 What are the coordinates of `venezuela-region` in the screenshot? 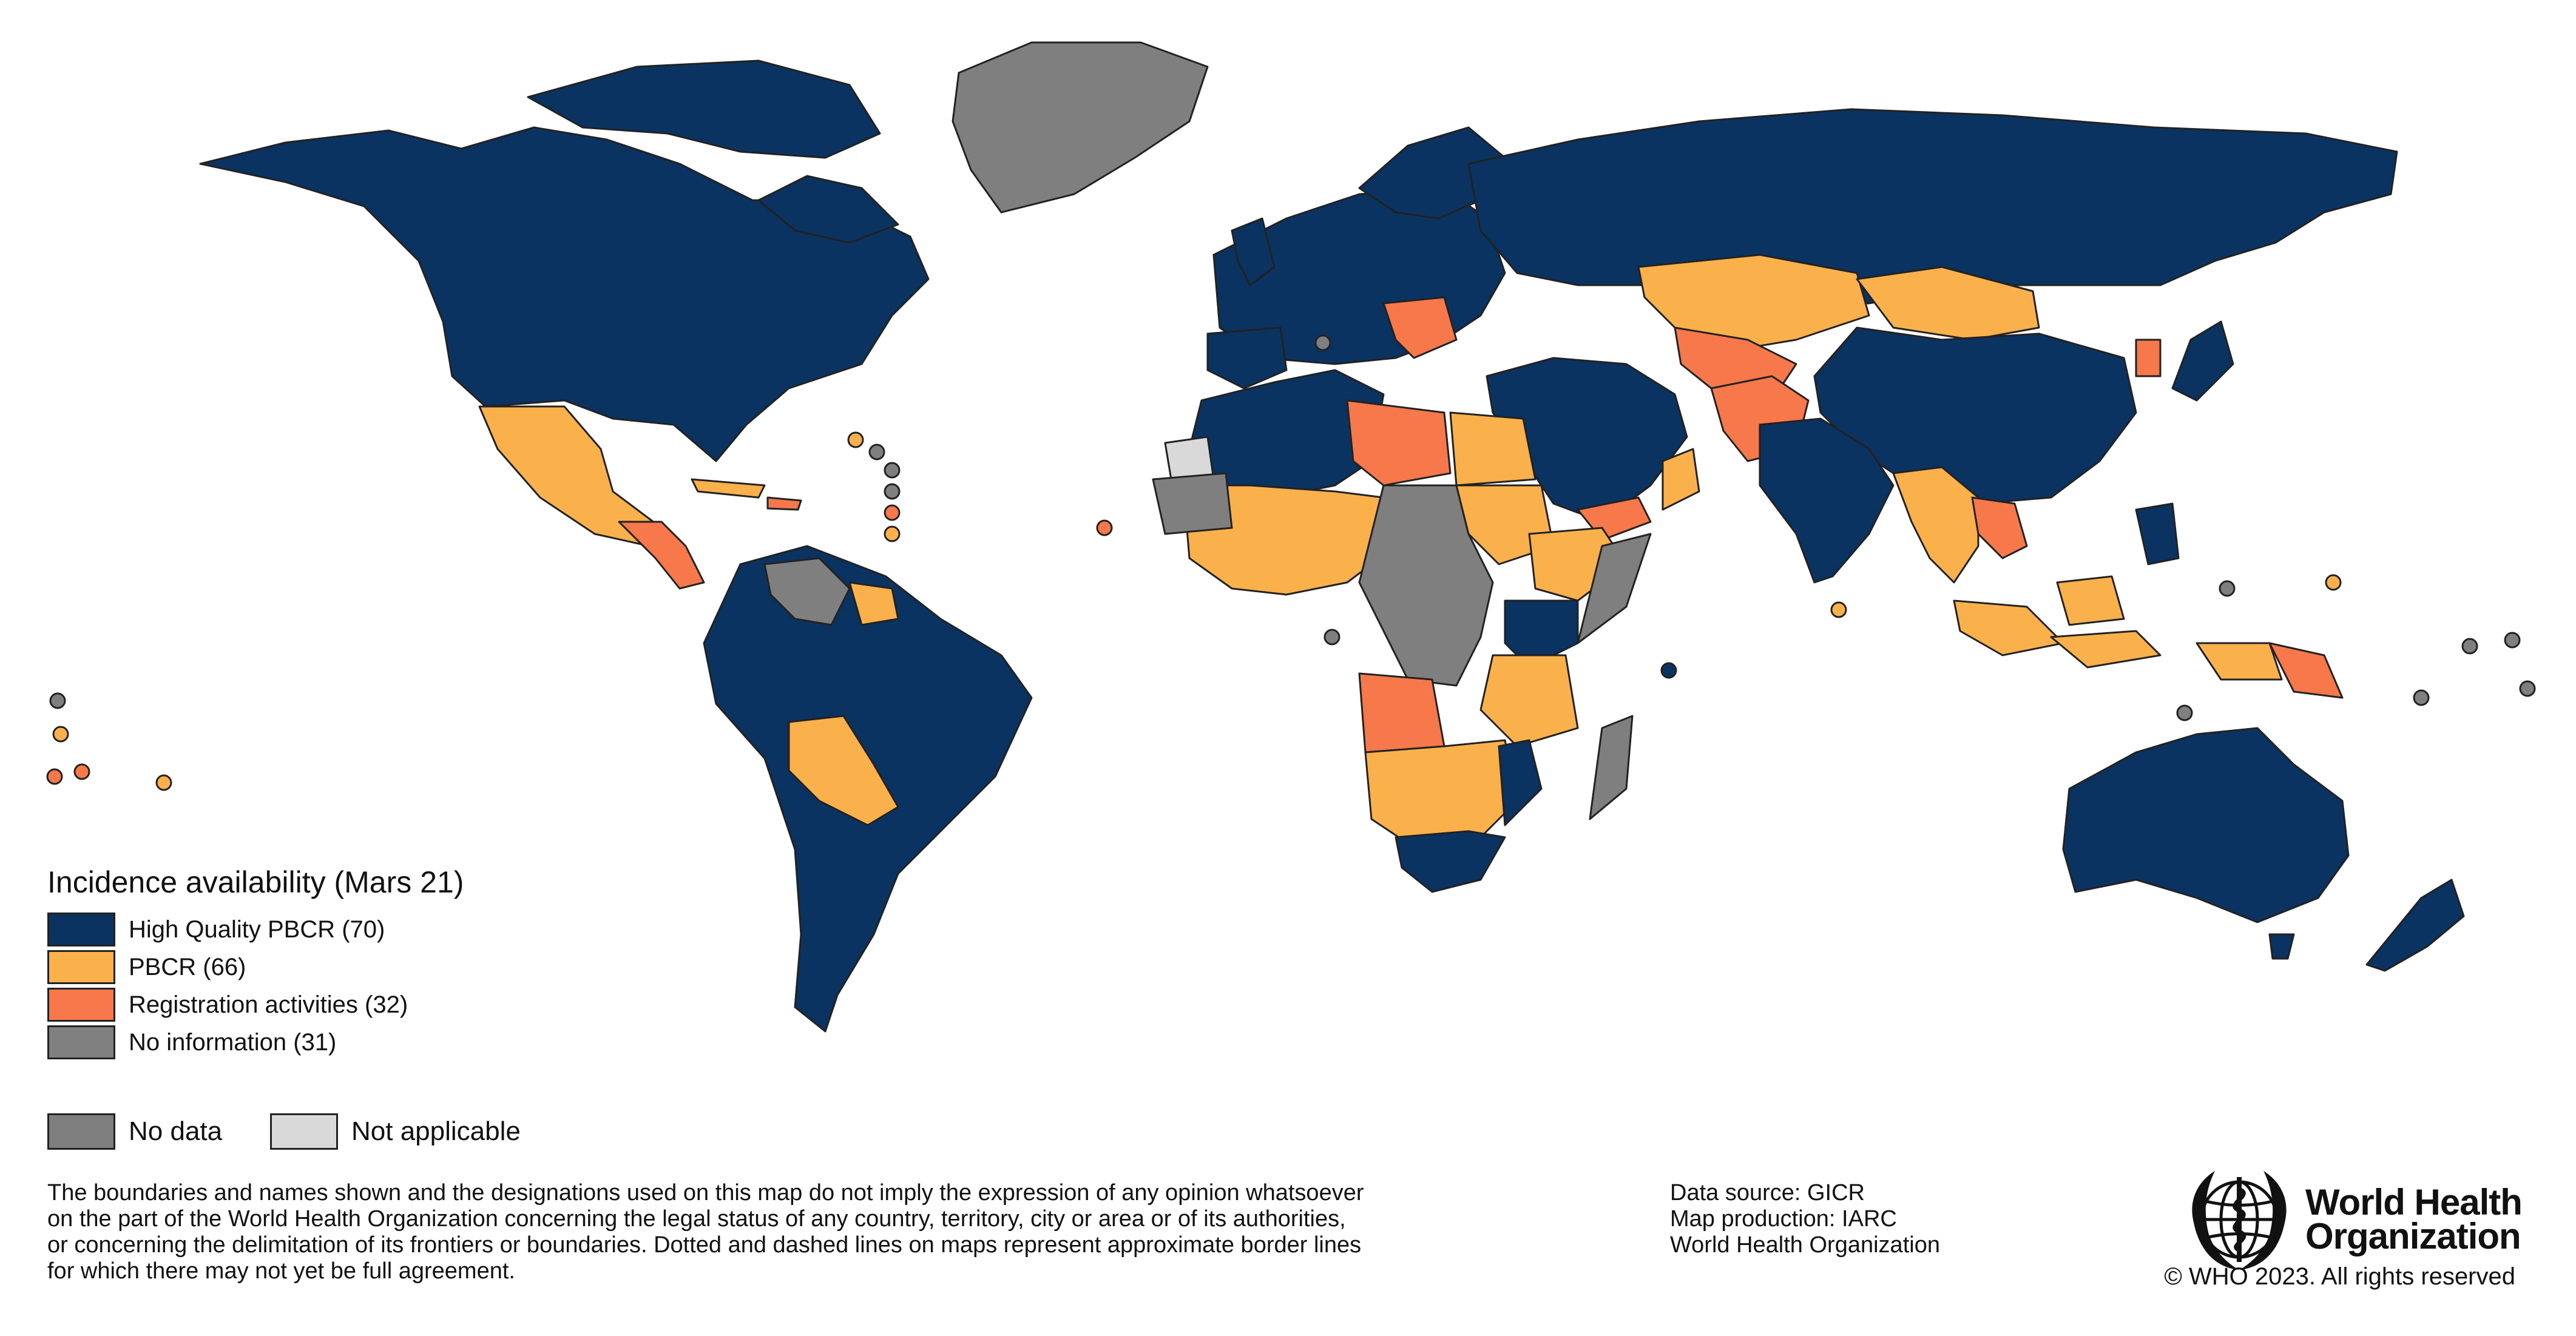 It's located at (807, 591).